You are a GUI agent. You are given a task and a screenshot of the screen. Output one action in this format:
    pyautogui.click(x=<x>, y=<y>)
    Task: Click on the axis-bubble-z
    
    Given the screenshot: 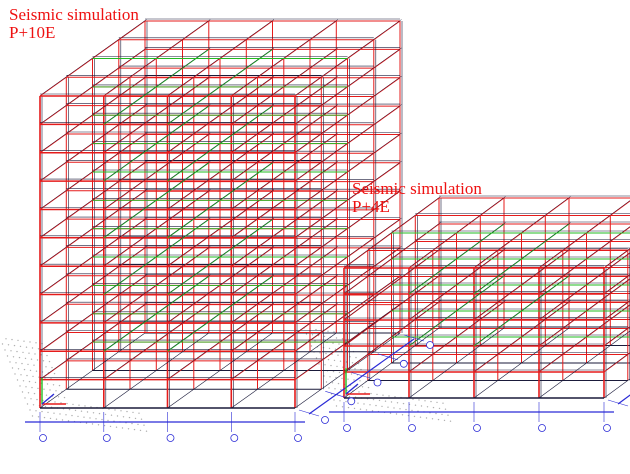 What is the action you would take?
    pyautogui.click(x=351, y=401)
    